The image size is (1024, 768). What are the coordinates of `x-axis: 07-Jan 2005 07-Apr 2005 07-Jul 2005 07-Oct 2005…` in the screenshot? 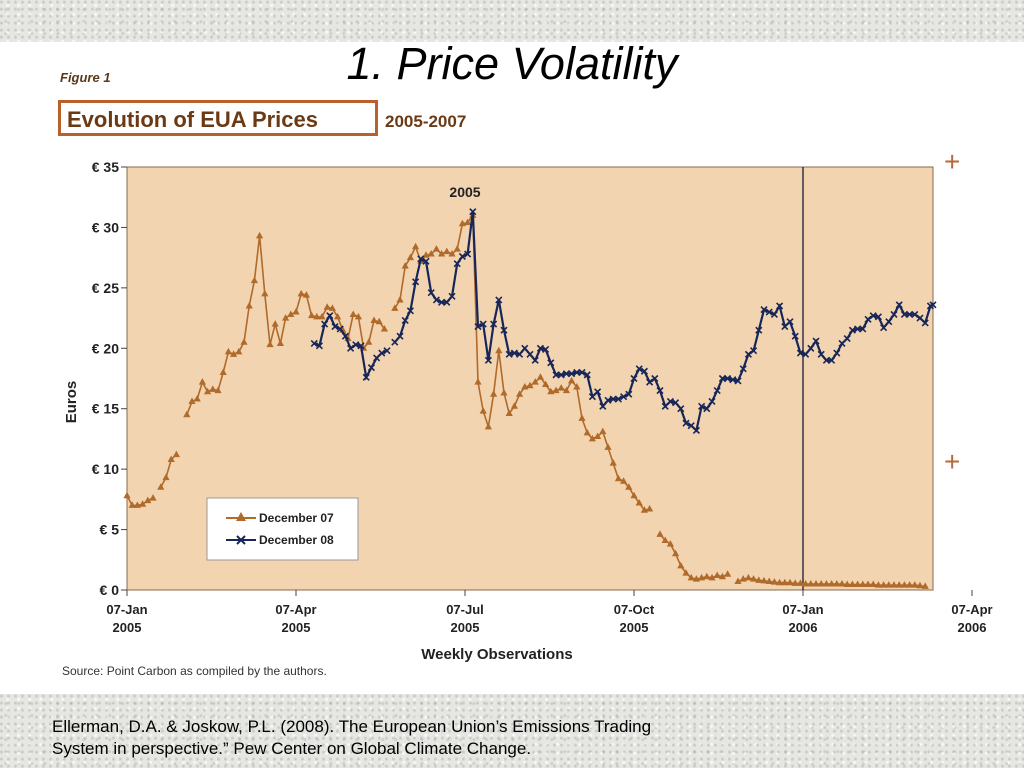 It's located at (549, 612).